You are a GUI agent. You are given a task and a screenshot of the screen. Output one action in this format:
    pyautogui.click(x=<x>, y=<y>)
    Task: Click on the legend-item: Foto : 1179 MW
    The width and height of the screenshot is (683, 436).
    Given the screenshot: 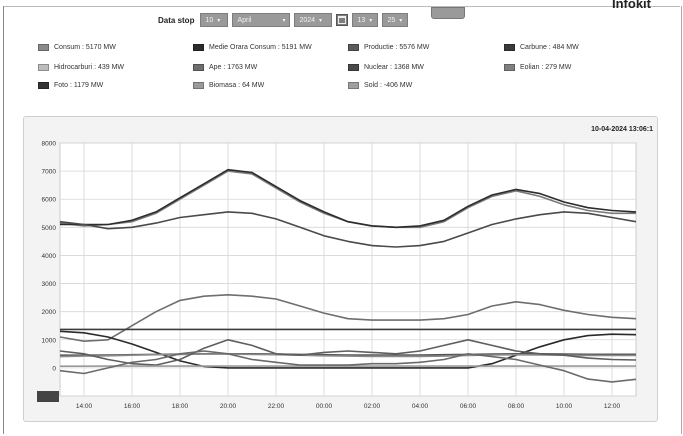 What is the action you would take?
    pyautogui.click(x=70, y=85)
    